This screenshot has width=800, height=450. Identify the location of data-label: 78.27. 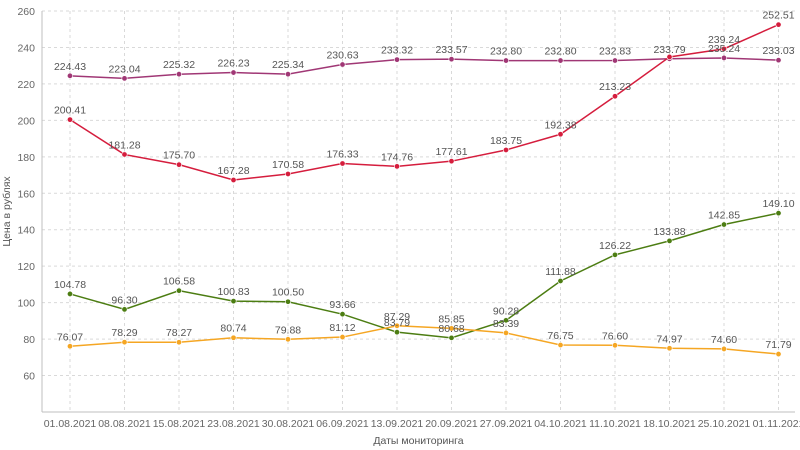
(179, 333).